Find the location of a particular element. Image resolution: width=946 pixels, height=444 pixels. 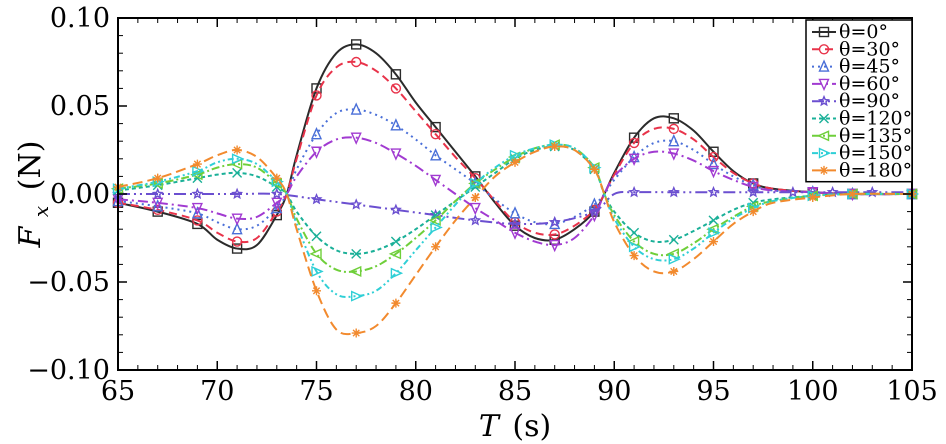

legend-item: θ=180° is located at coordinates (862, 170).